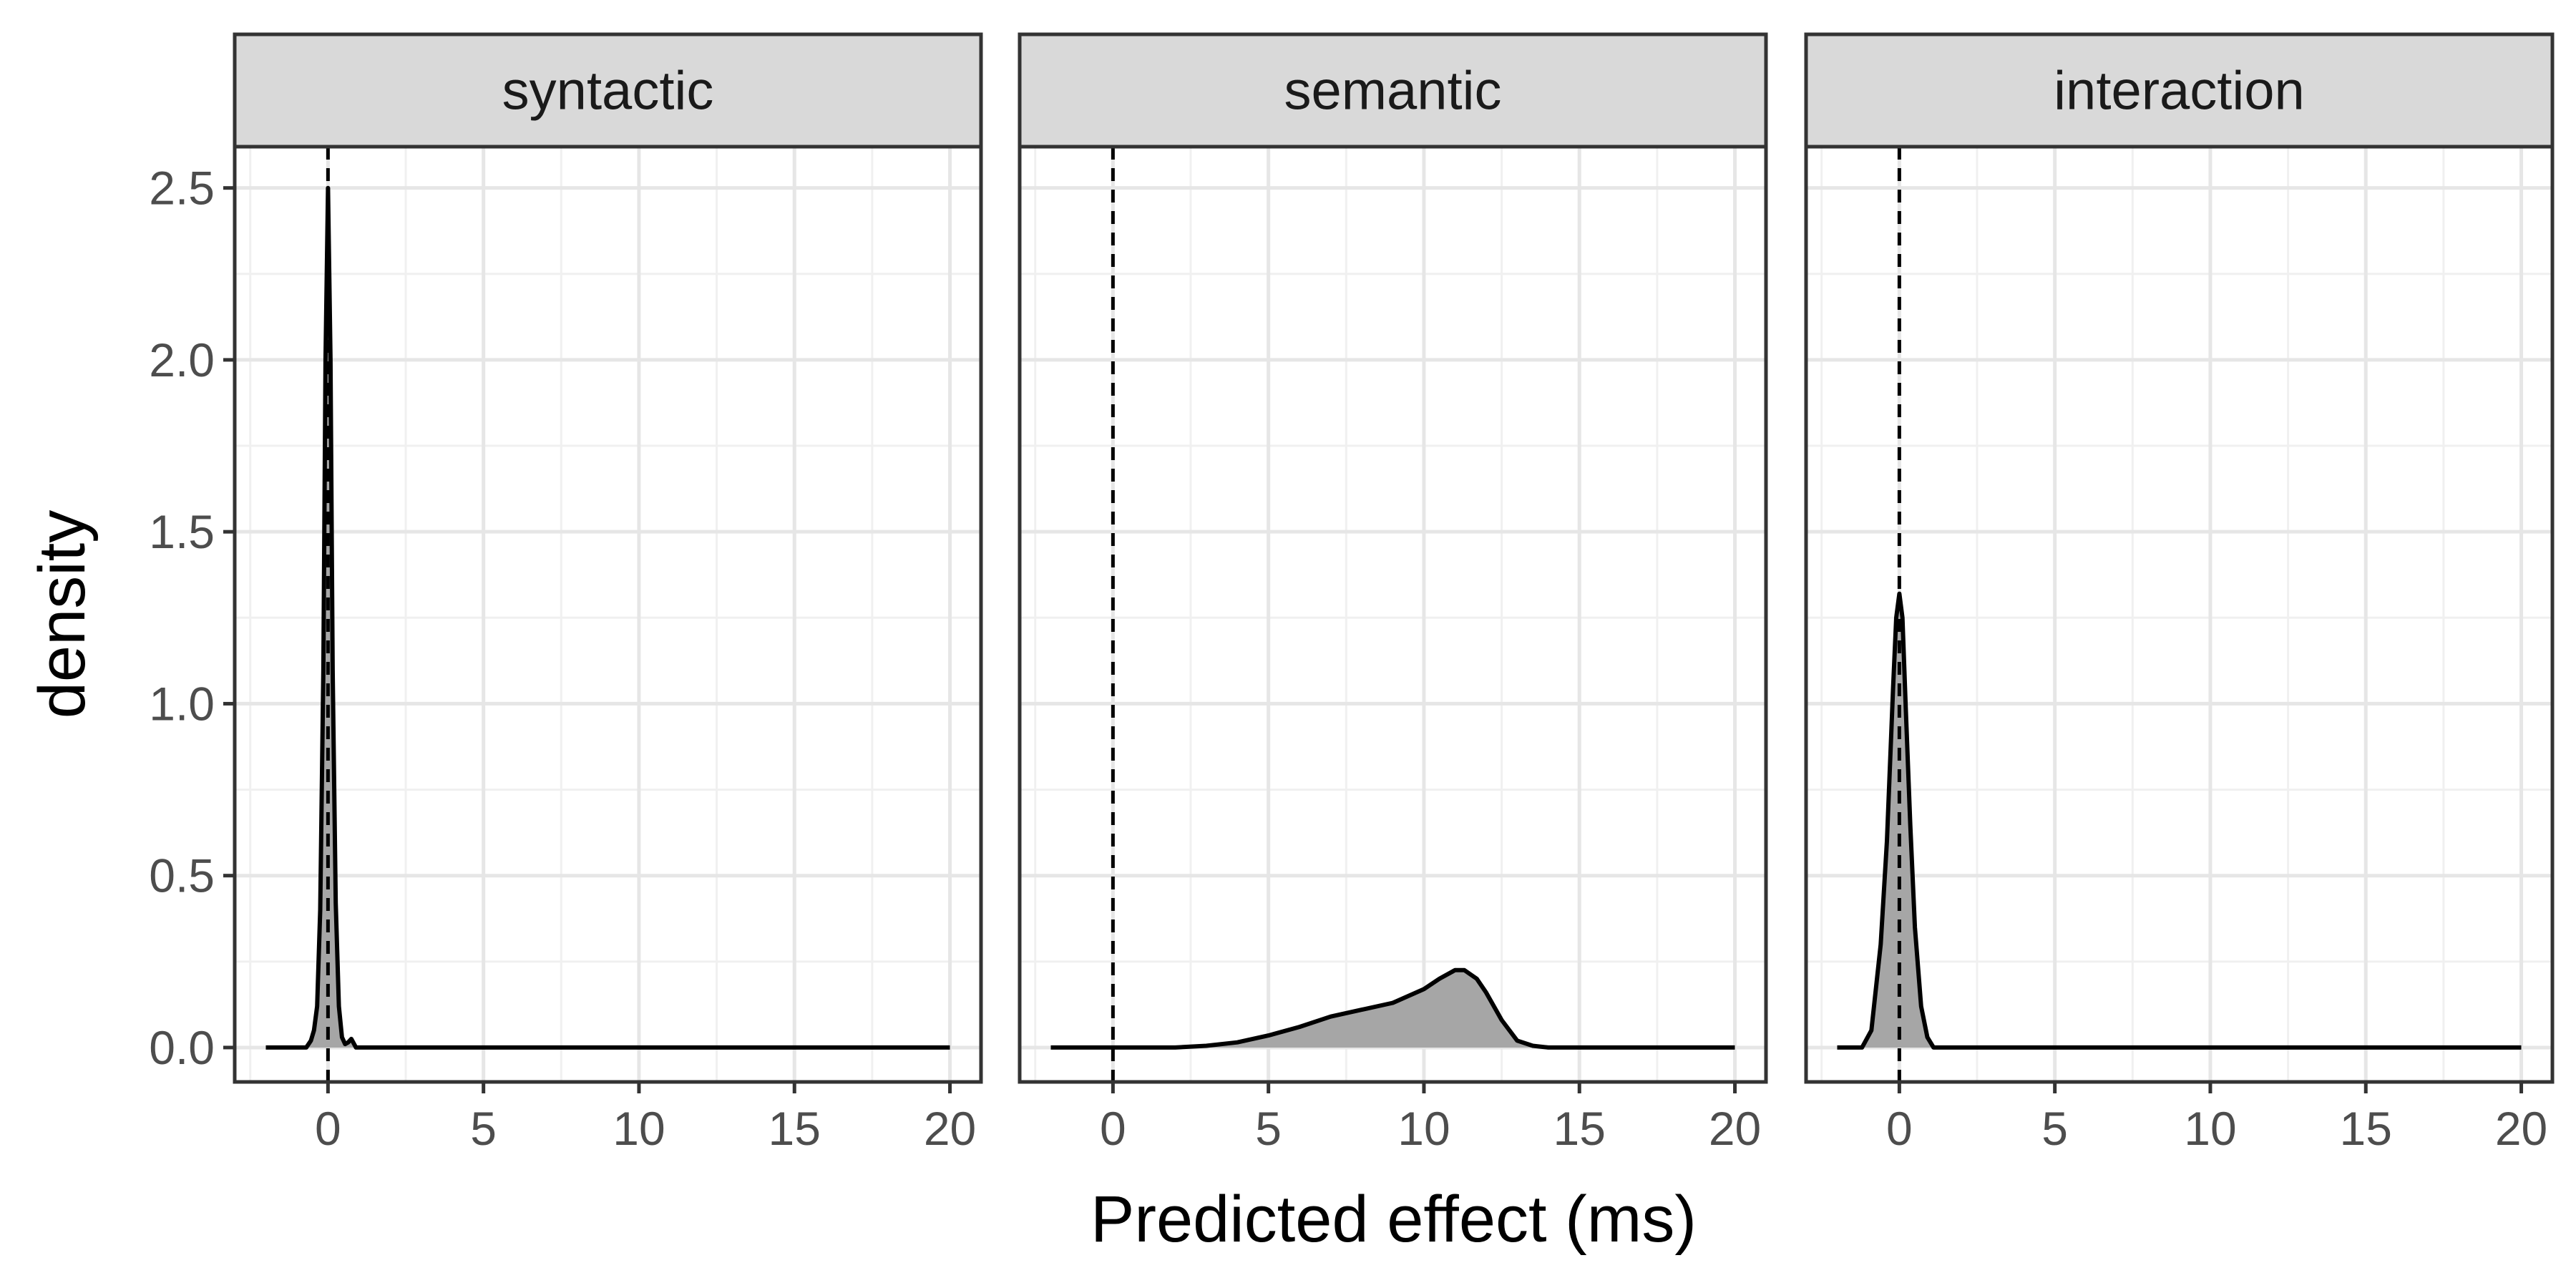  Describe the element at coordinates (182, 1047) in the screenshot. I see `y-tick-label: 0.0` at that location.